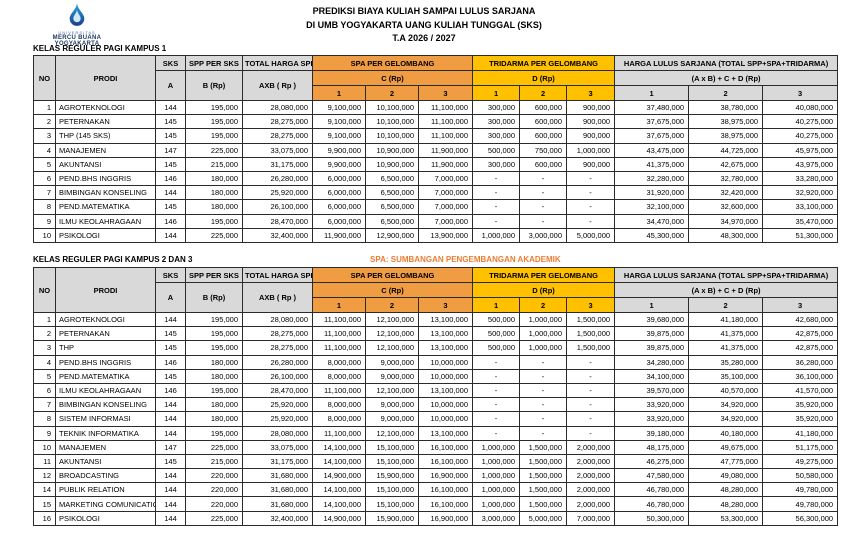 The image size is (848, 541). What do you see at coordinates (543, 107) in the screenshot?
I see `tridarma-gelombang-2: 600,000` at bounding box center [543, 107].